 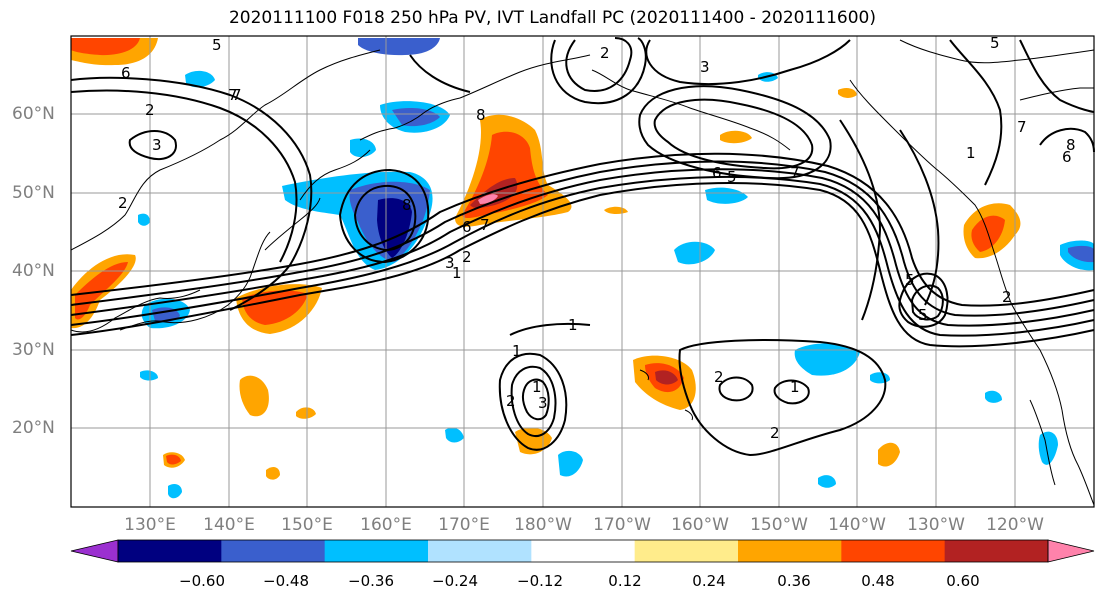 What do you see at coordinates (229, 525) in the screenshot?
I see `lon-label: 140°E` at bounding box center [229, 525].